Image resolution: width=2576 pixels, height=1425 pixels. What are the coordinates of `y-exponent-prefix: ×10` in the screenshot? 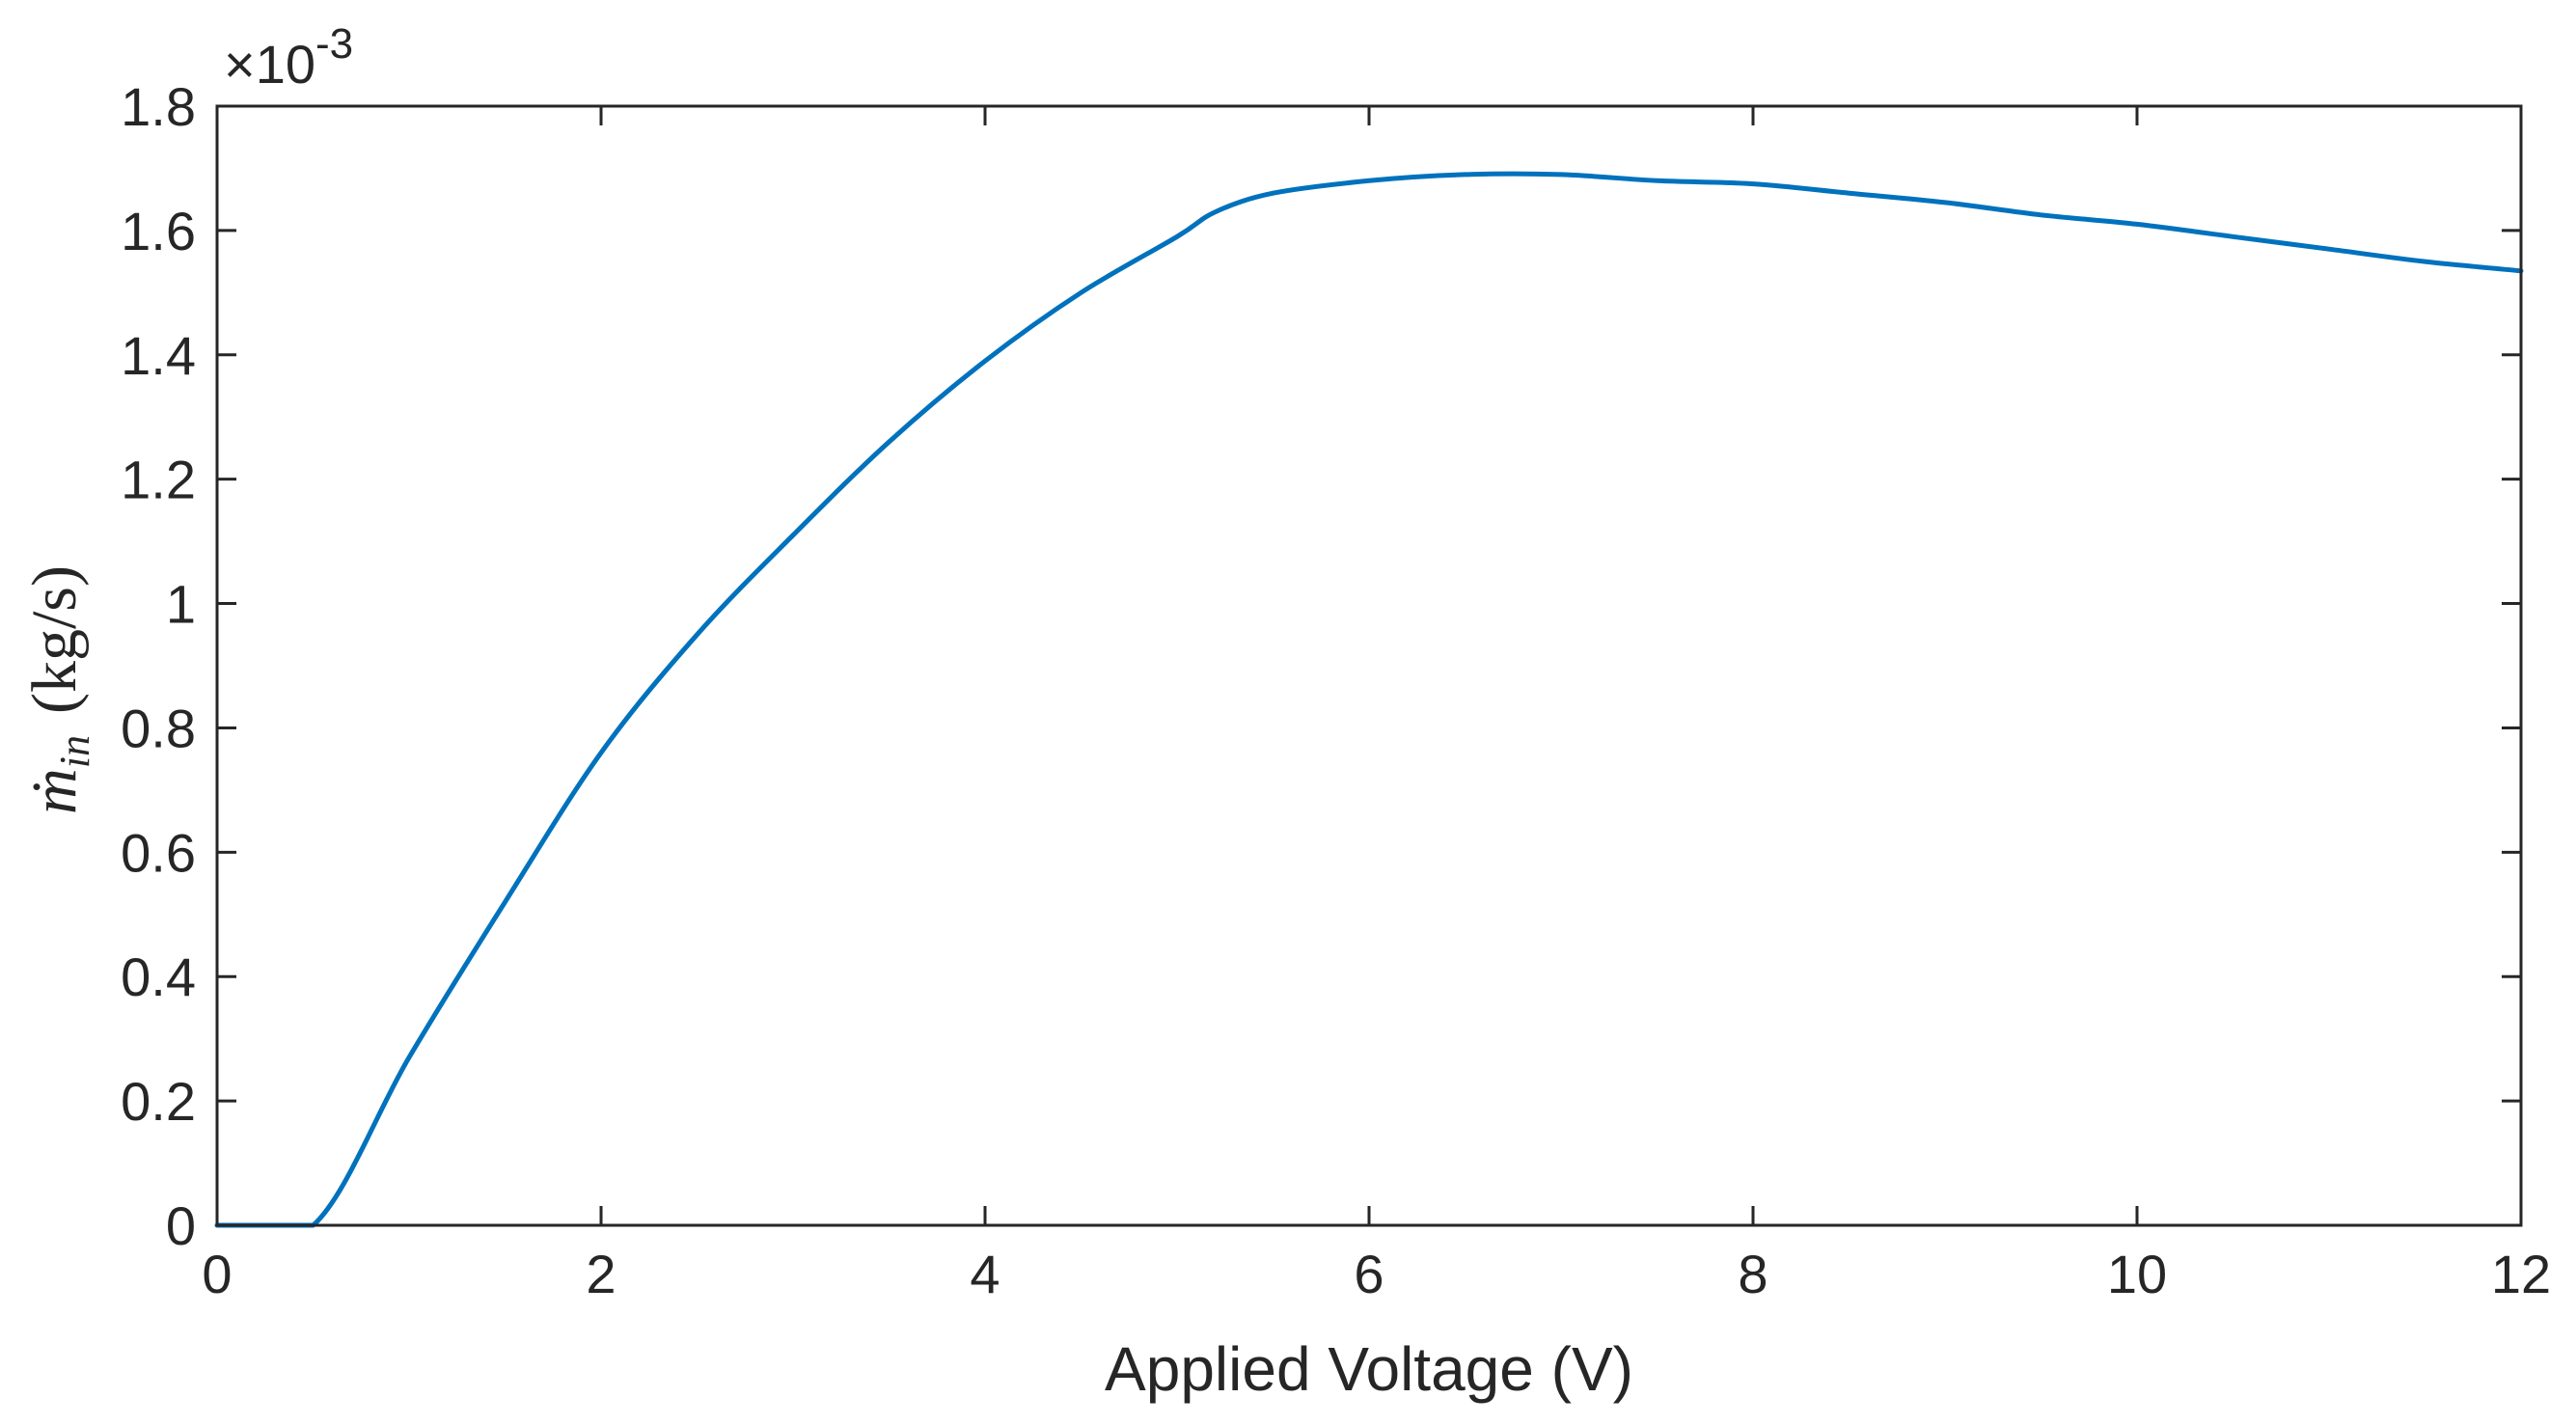 It's located at (269, 64).